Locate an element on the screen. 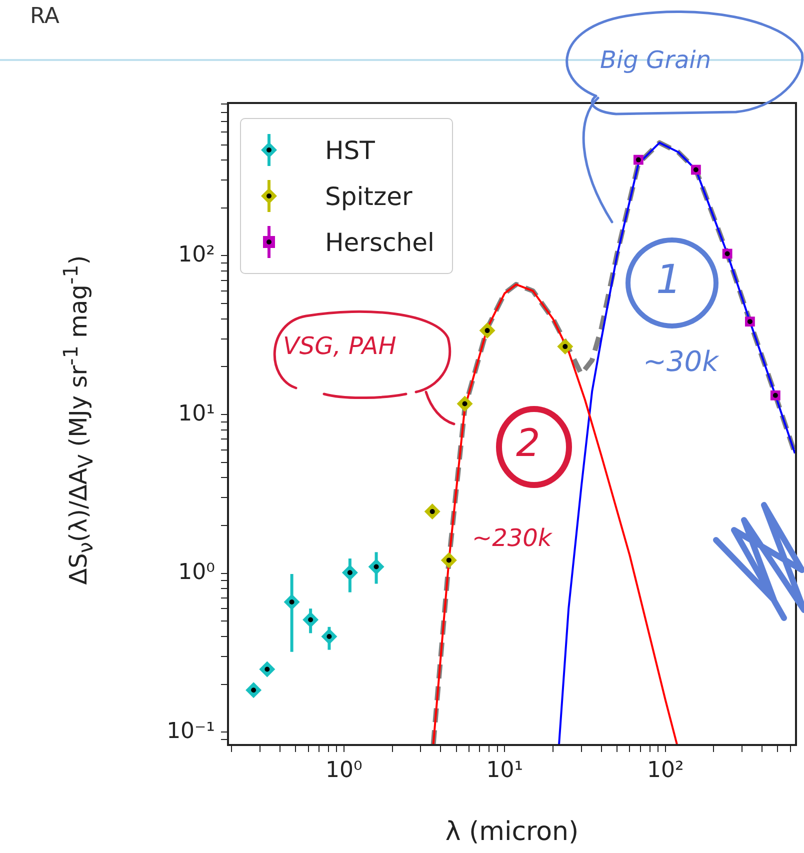 Image resolution: width=804 pixels, height=853 pixels. y-tick-label: 10⁰ is located at coordinates (197, 573).